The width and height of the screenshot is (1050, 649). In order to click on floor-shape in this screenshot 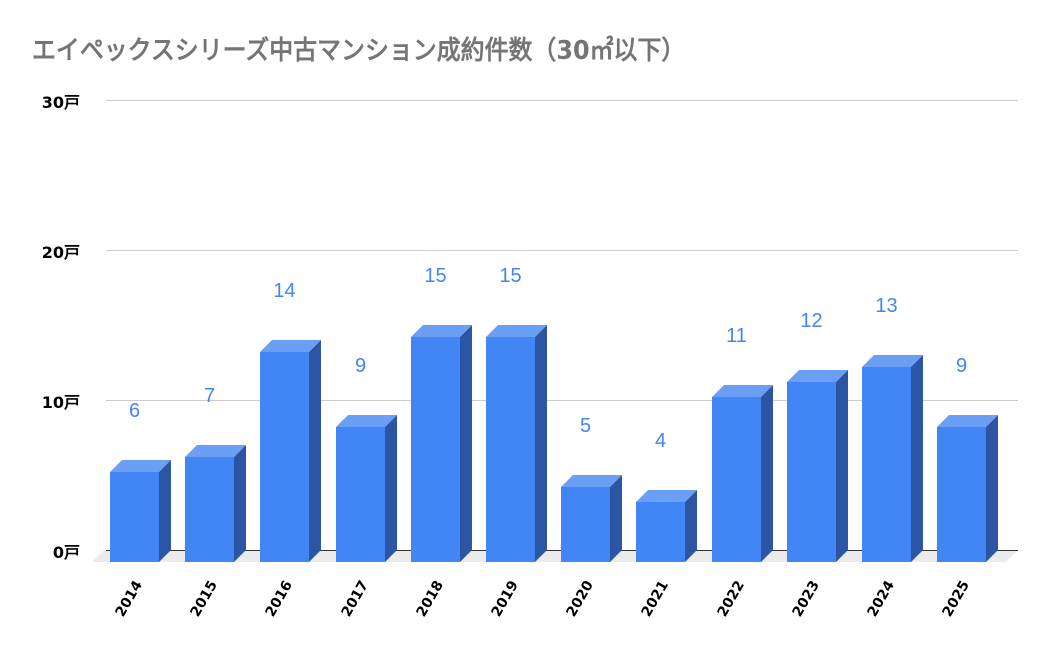, I will do `click(555, 556)`.